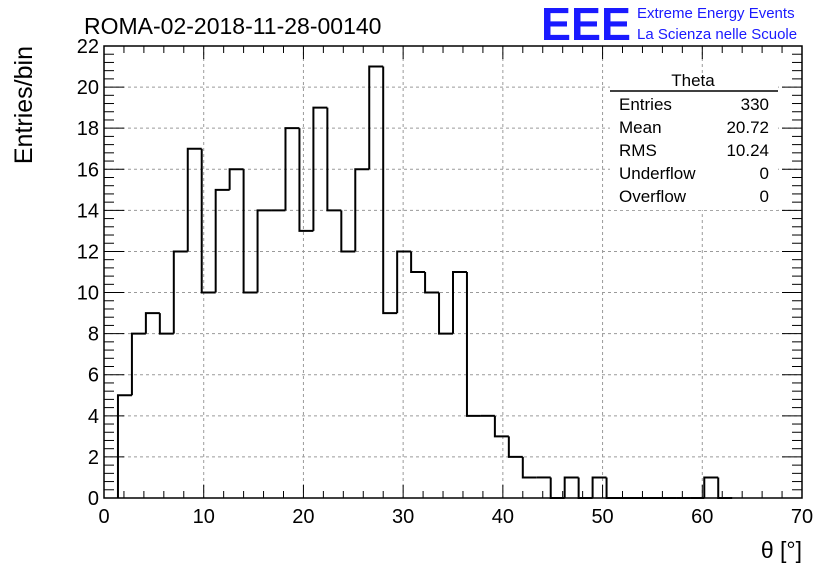 This screenshot has height=572, width=836. Describe the element at coordinates (694, 145) in the screenshot. I see `stats-box-bg` at that location.